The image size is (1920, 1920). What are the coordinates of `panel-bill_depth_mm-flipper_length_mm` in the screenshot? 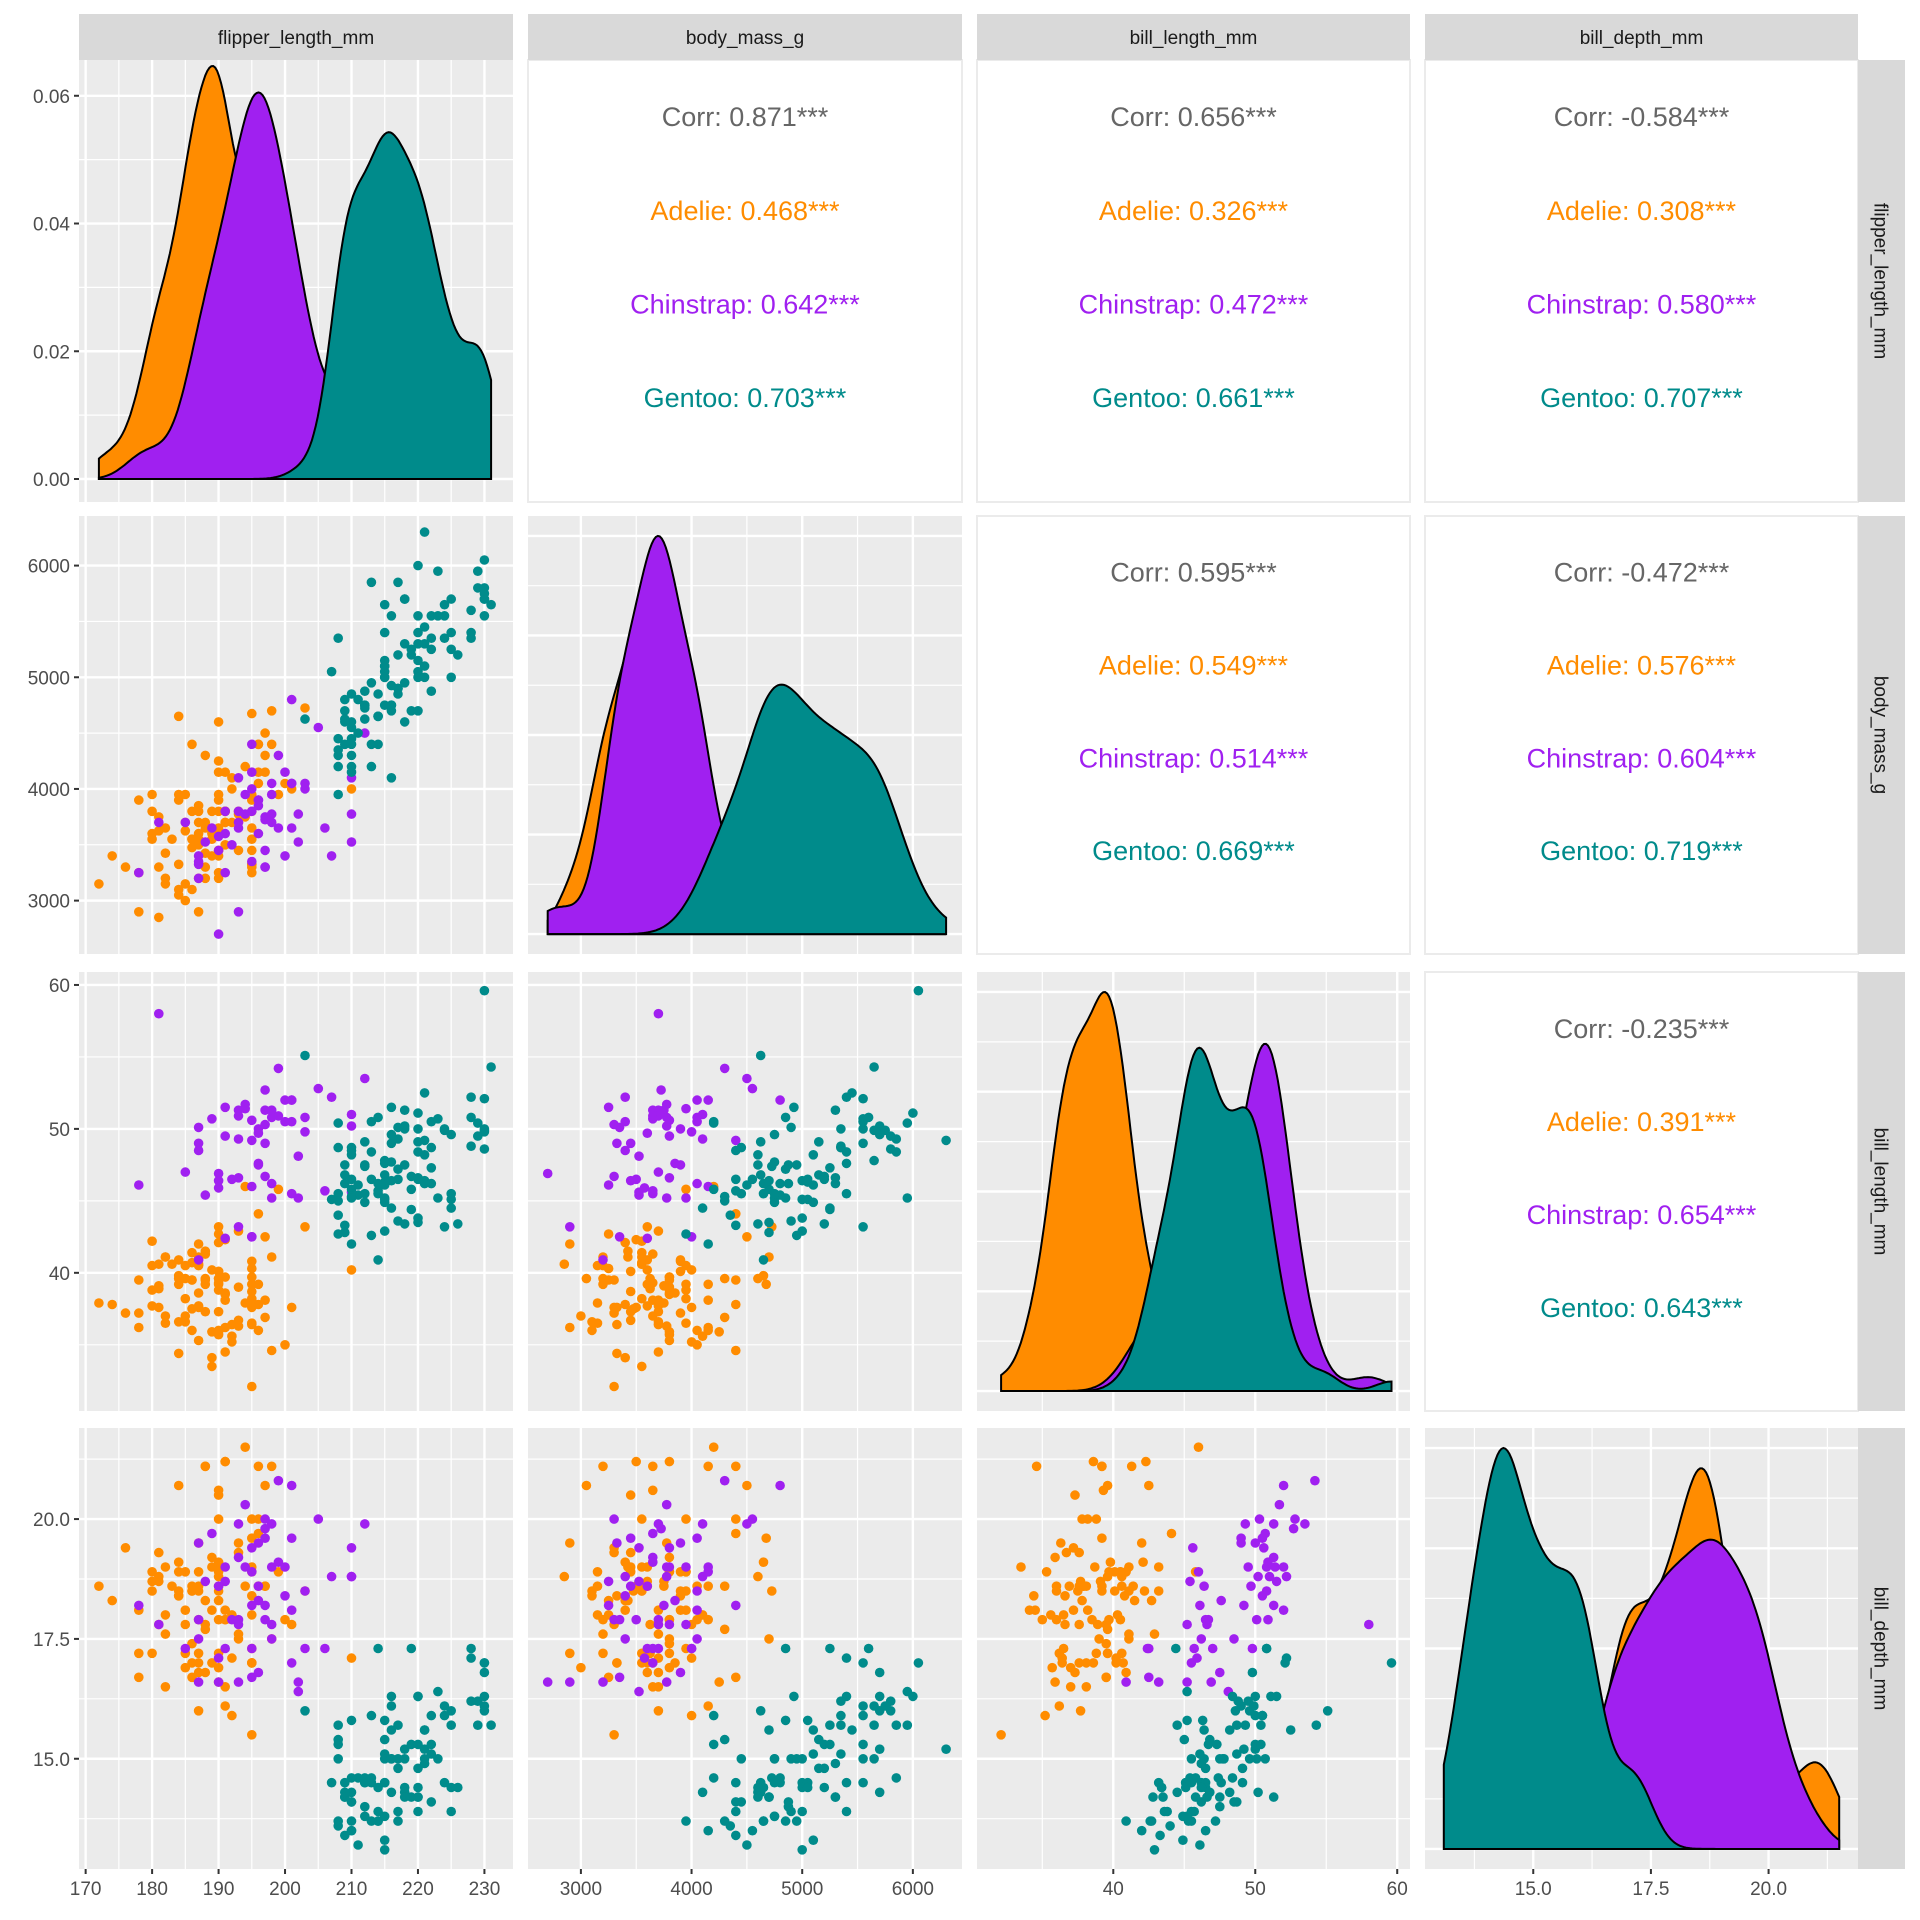 It's located at (296, 1648).